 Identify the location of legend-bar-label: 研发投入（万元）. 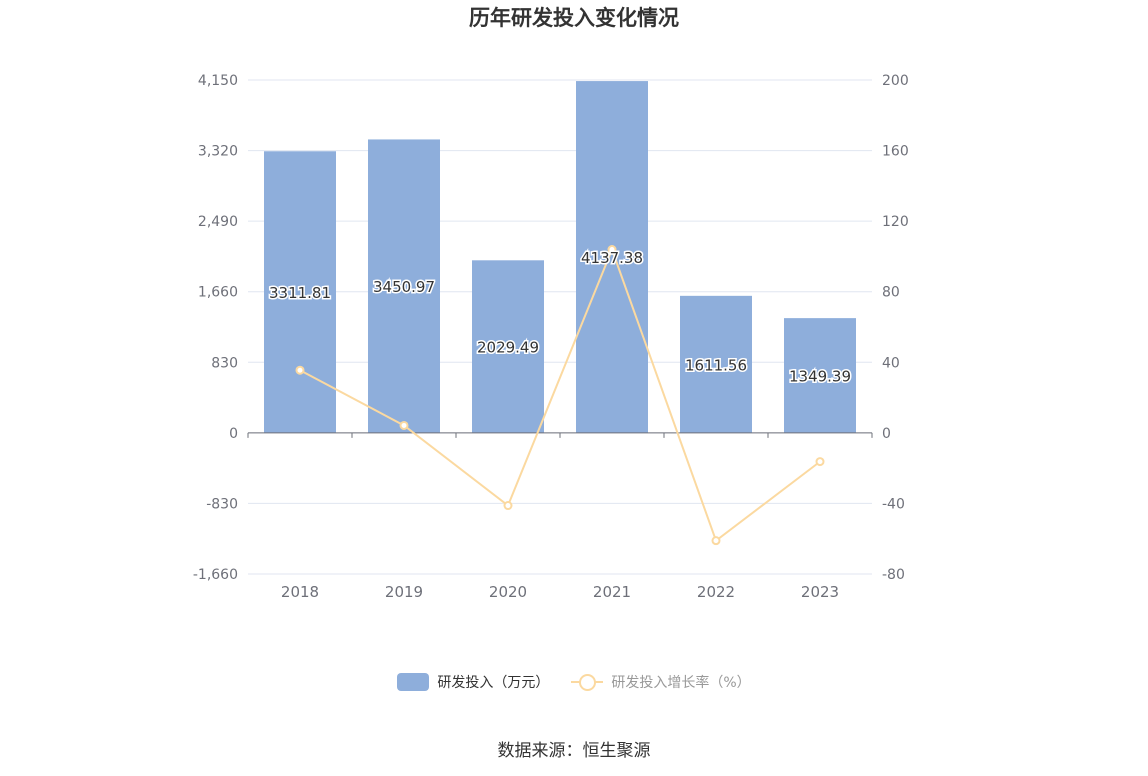
(493, 683).